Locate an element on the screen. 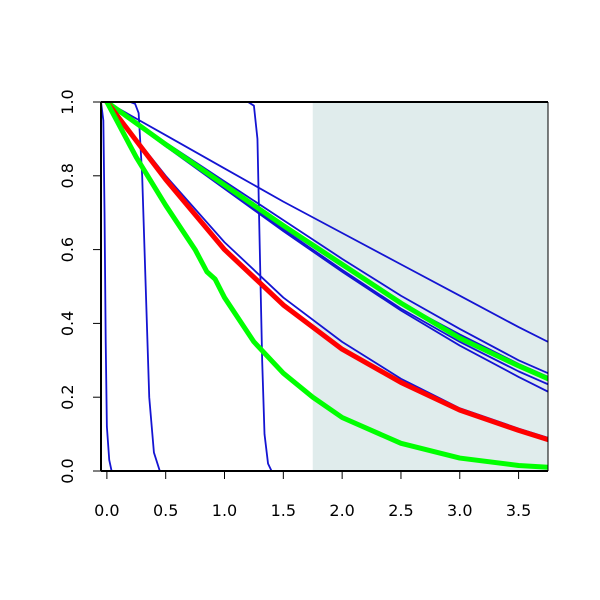 Image resolution: width=600 pixels, height=600 pixels. x-tick-label: 2.0 is located at coordinates (341, 510).